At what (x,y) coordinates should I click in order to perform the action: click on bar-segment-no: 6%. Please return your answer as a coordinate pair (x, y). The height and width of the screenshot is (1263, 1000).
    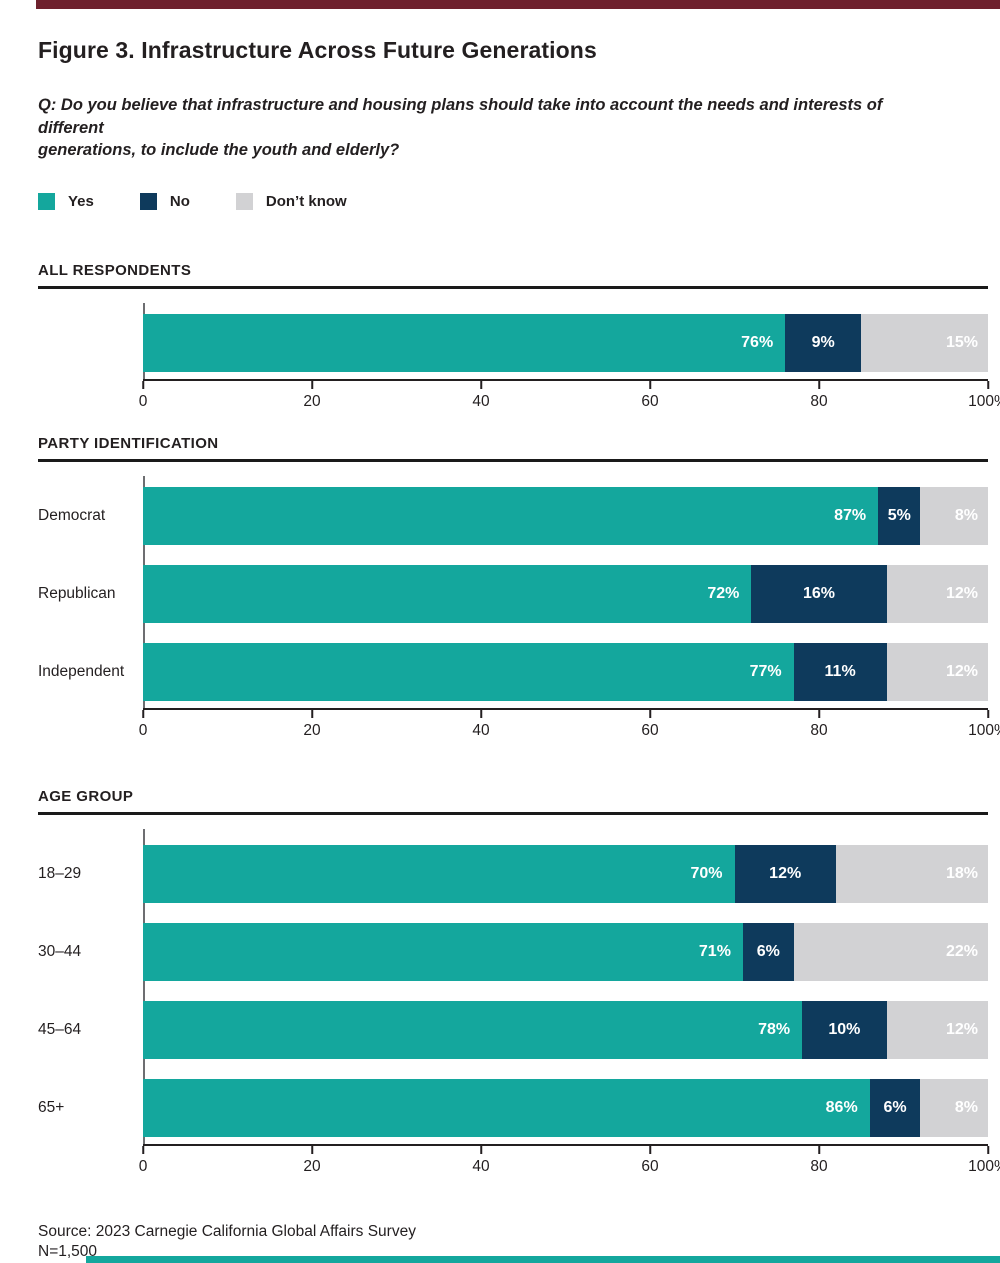
    Looking at the image, I should click on (768, 951).